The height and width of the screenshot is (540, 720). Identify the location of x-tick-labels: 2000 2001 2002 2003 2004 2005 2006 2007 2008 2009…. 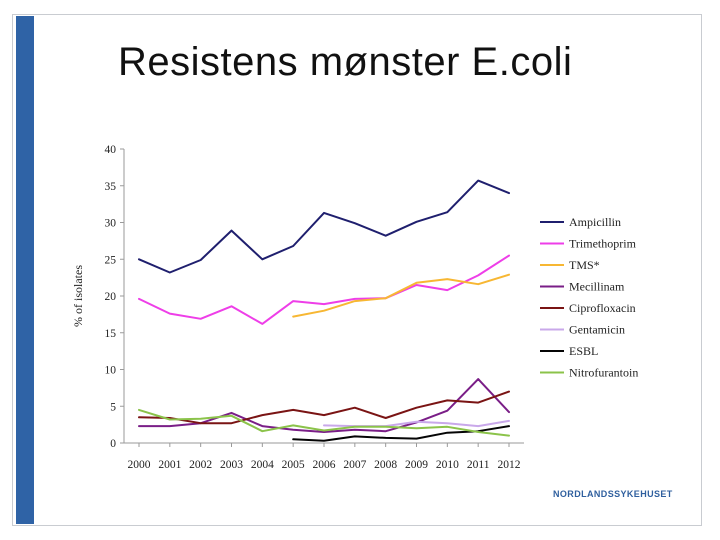
(324, 457).